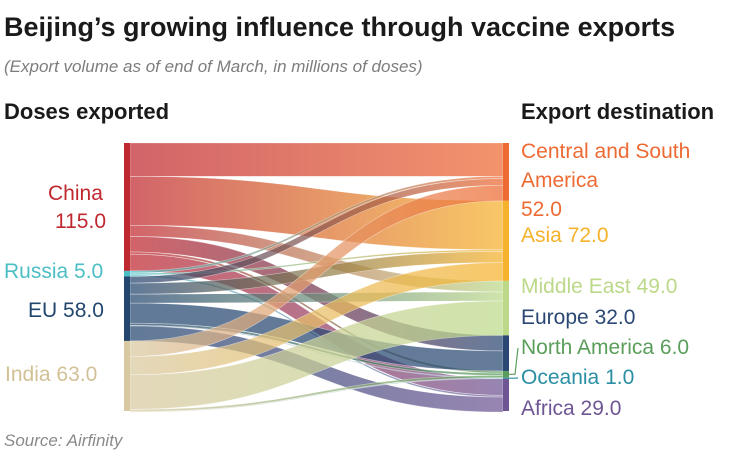 The width and height of the screenshot is (740, 462). What do you see at coordinates (63, 440) in the screenshot?
I see `source-note: Source: Airfinity` at bounding box center [63, 440].